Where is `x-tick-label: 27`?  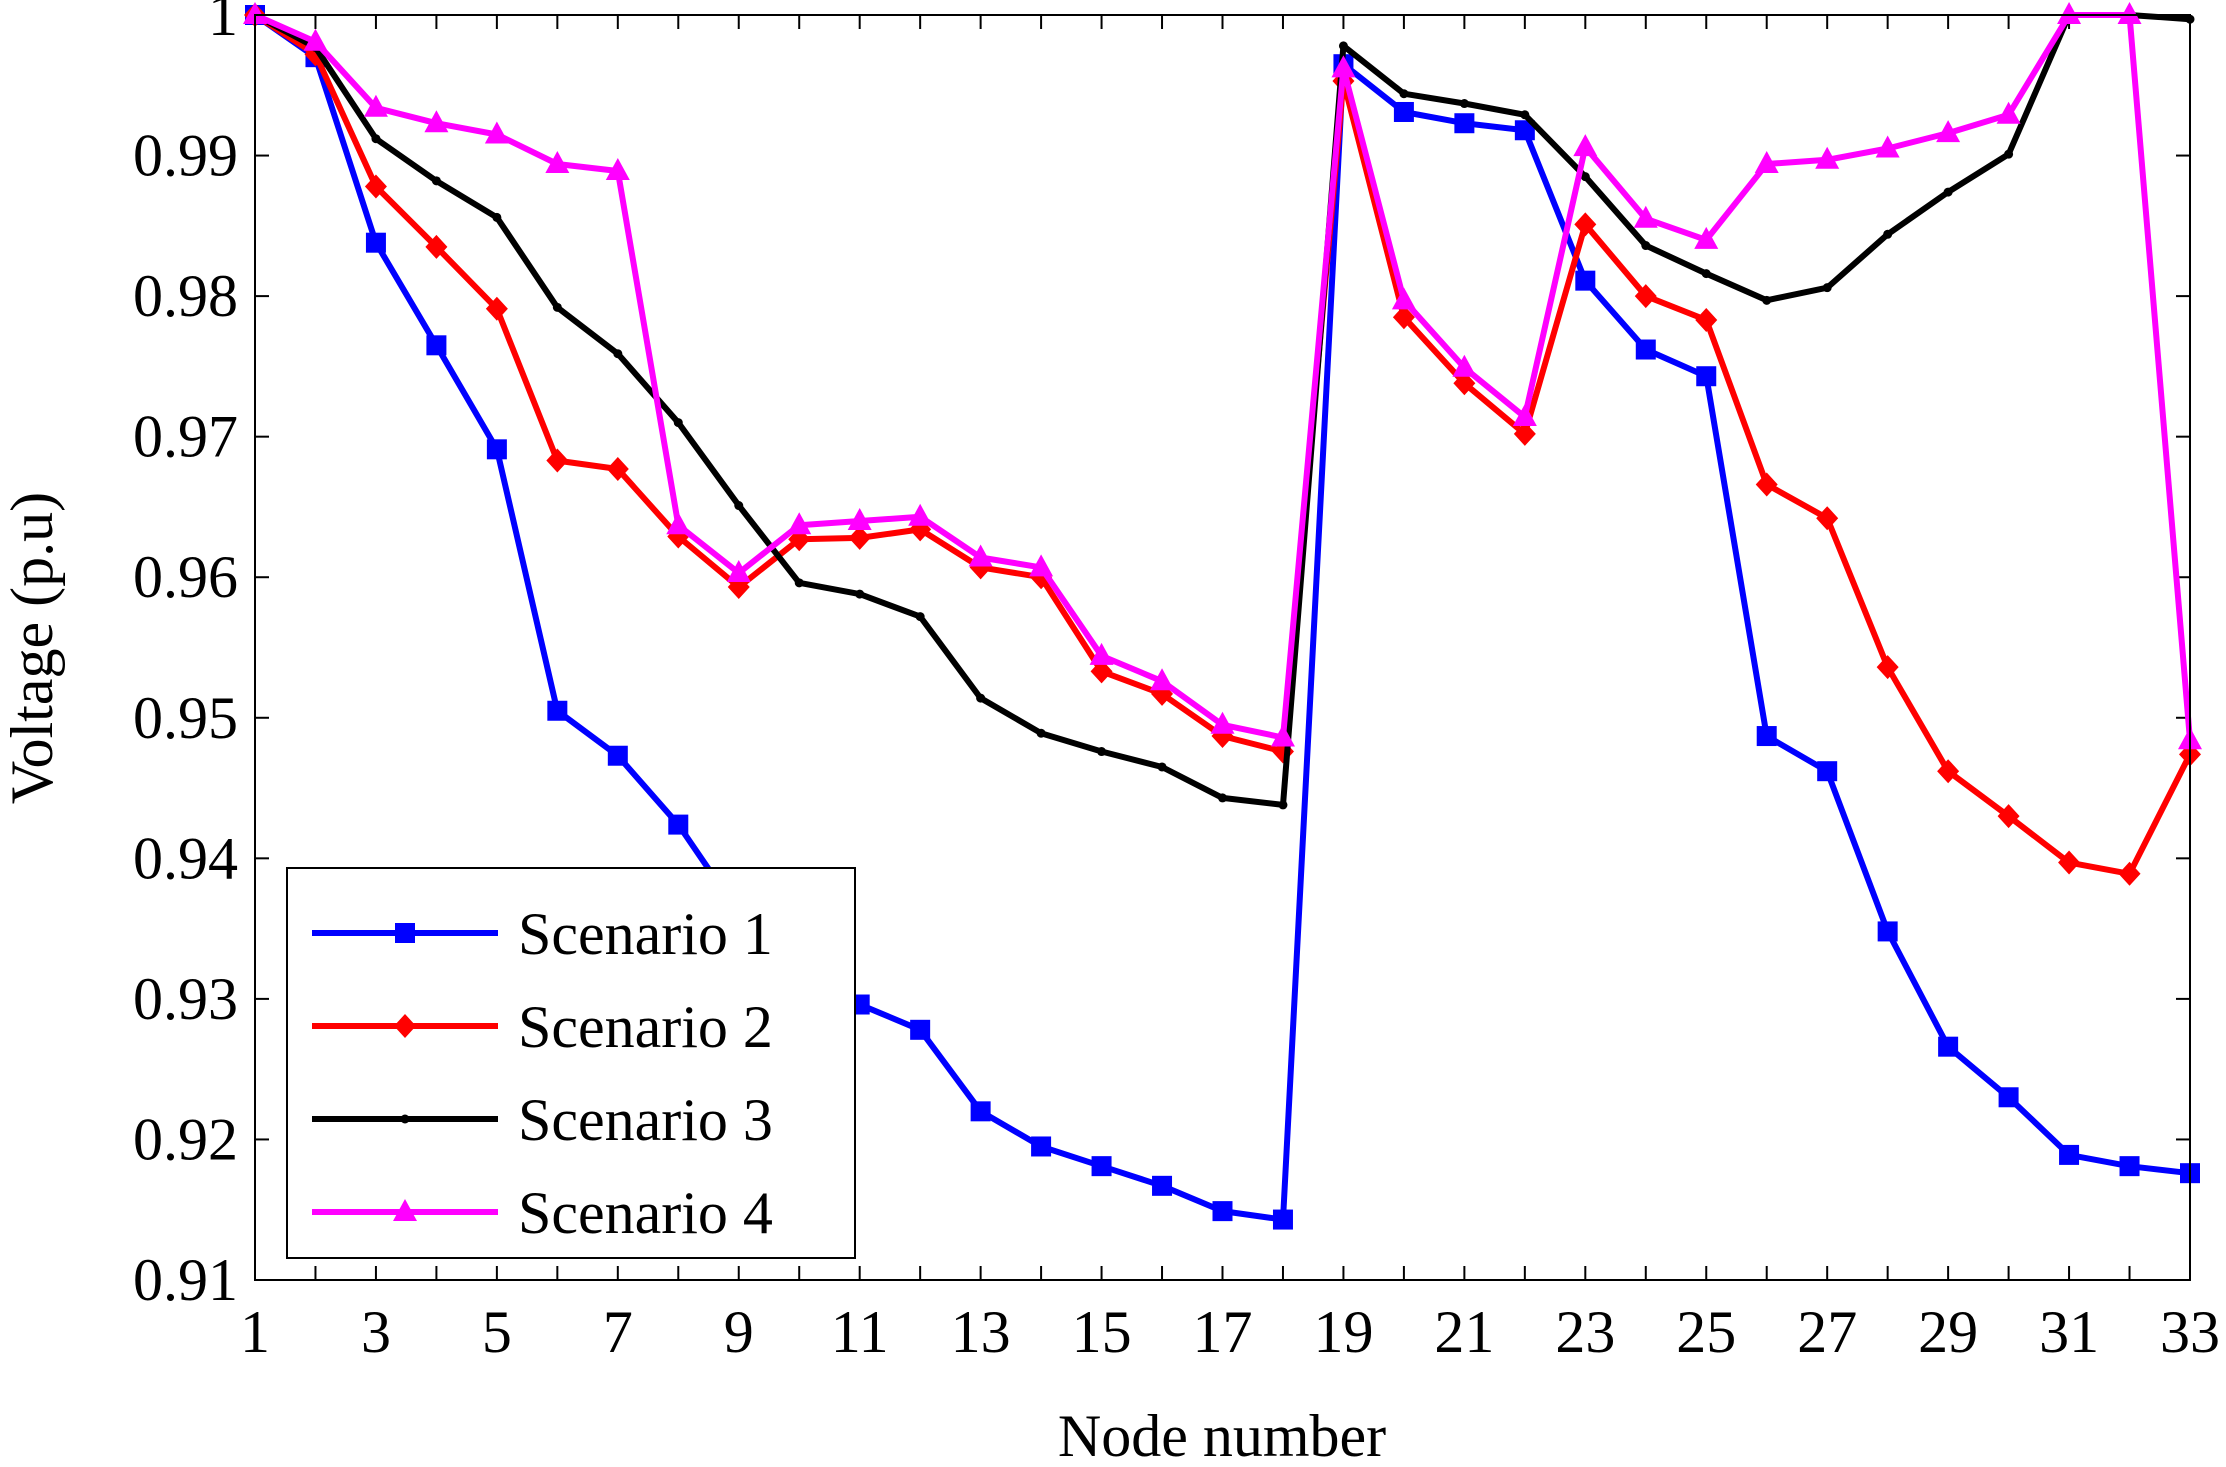
x-tick-label: 27 is located at coordinates (1827, 1332).